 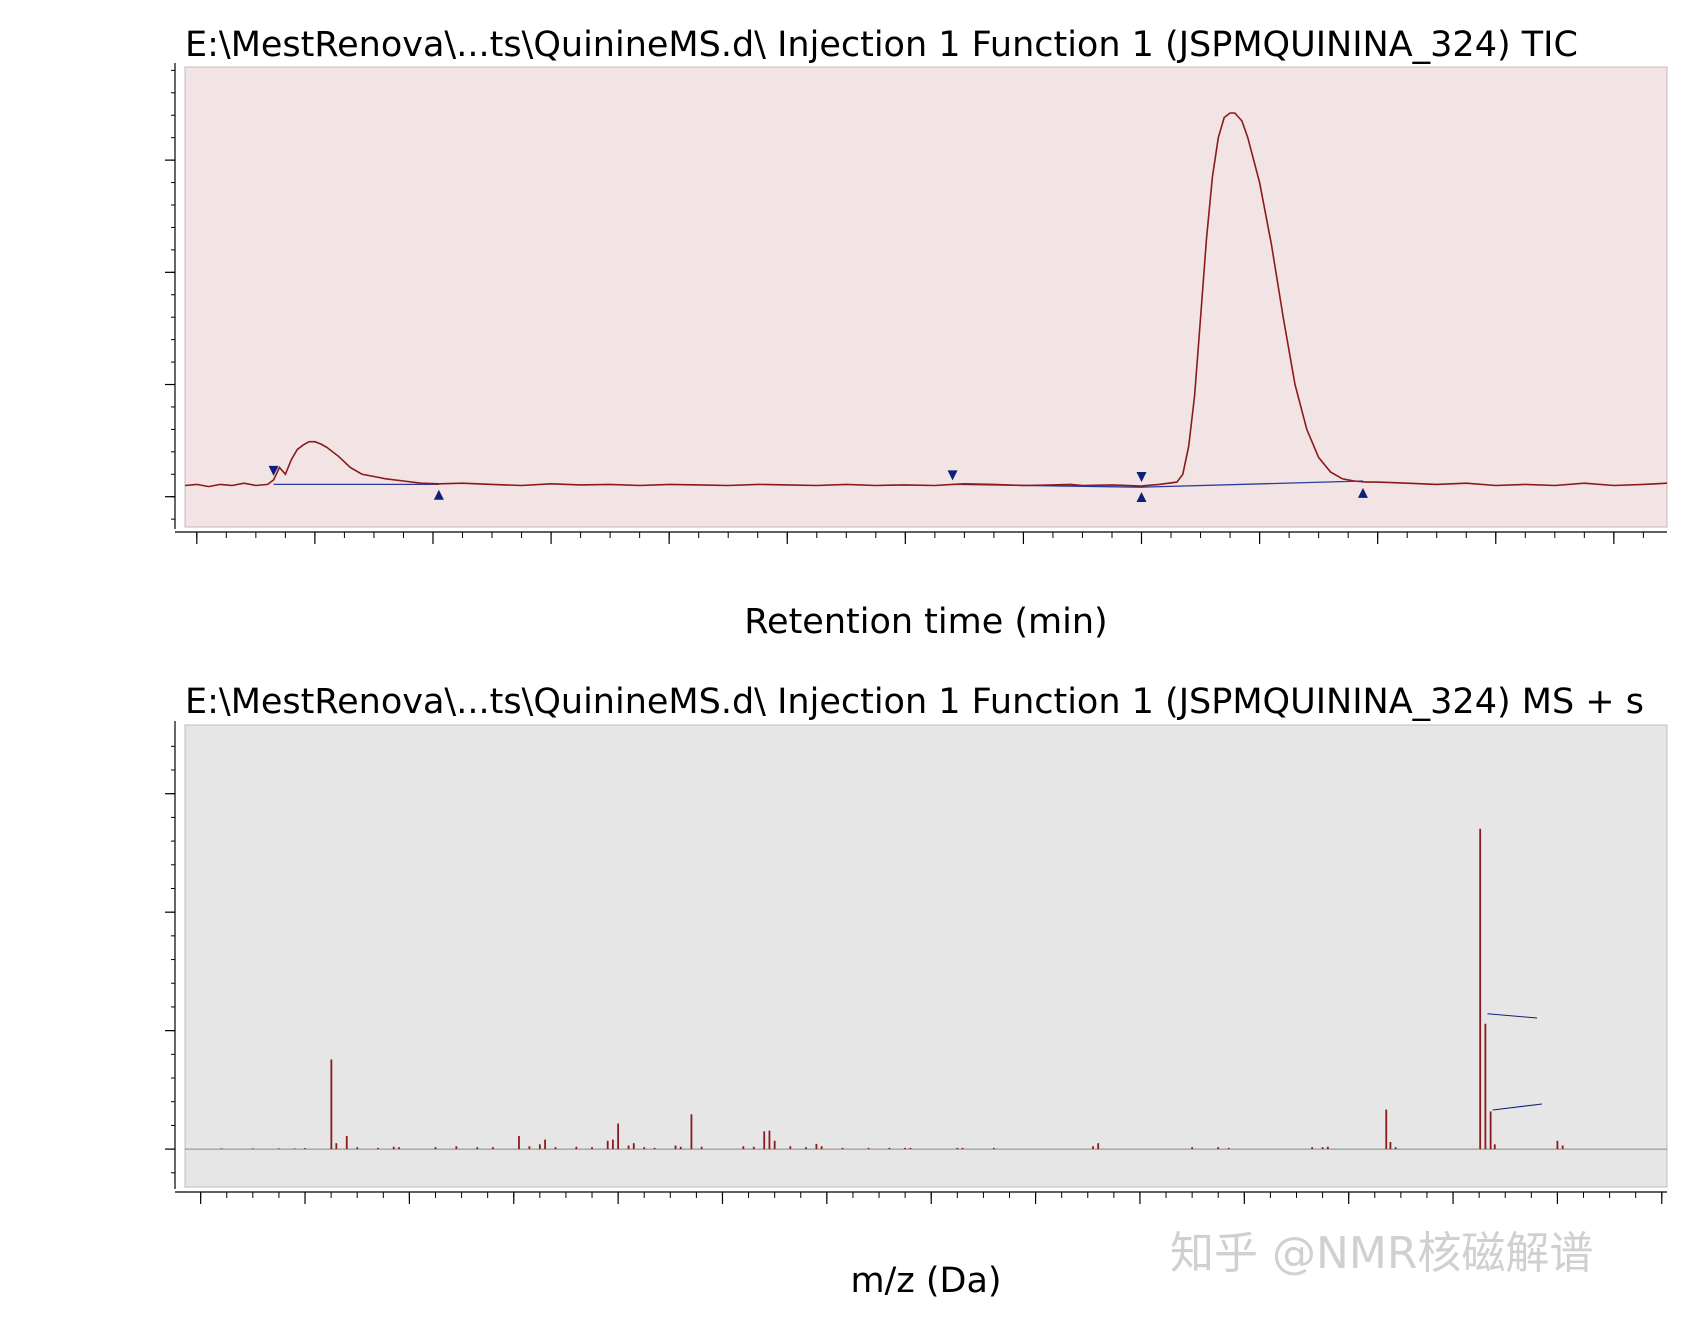 I want to click on tic-x-axis, so click(x=921, y=537).